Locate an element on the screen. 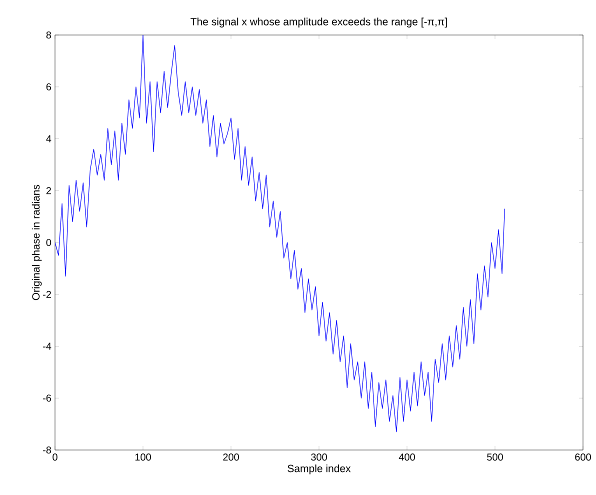 This screenshot has width=596, height=495. y-tick-label: 4 is located at coordinates (49, 138).